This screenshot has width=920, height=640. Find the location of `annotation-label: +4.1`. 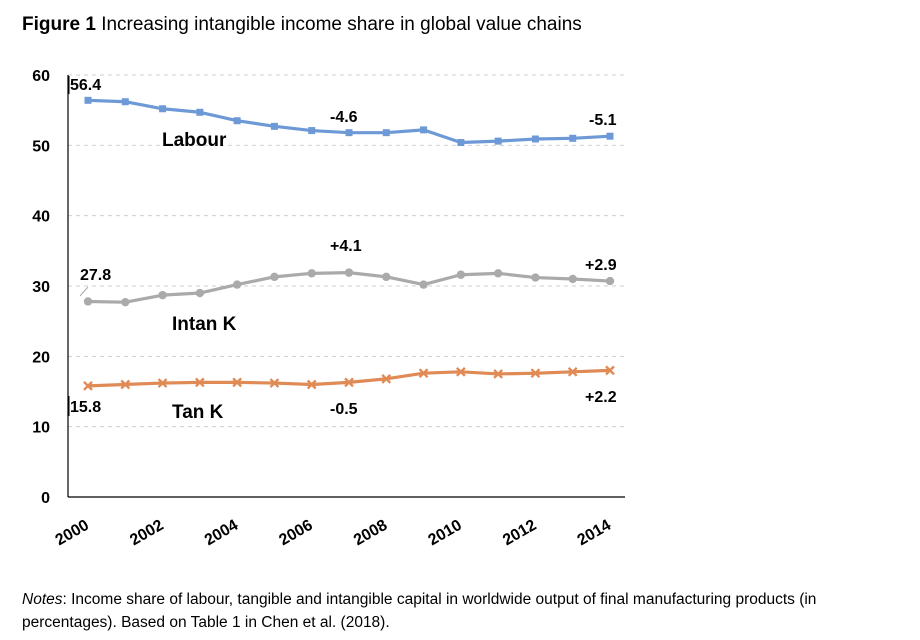

annotation-label: +4.1 is located at coordinates (346, 246).